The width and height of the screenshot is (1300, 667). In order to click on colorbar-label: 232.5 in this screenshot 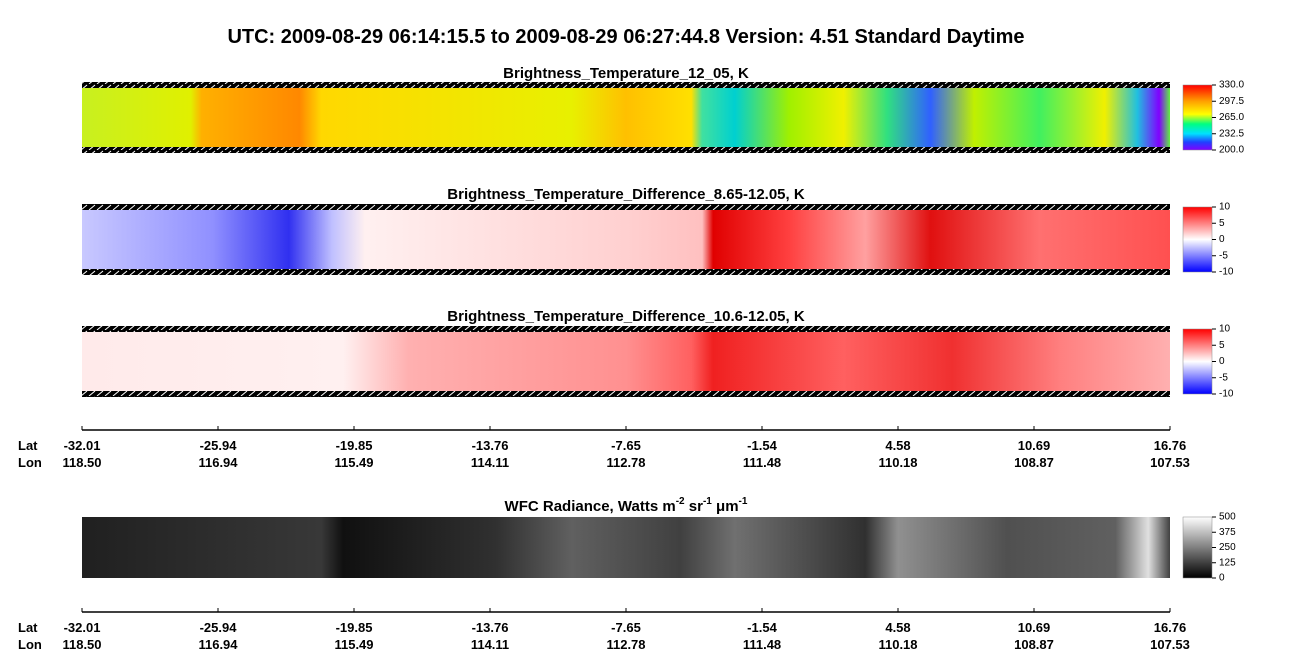, I will do `click(1231, 133)`.